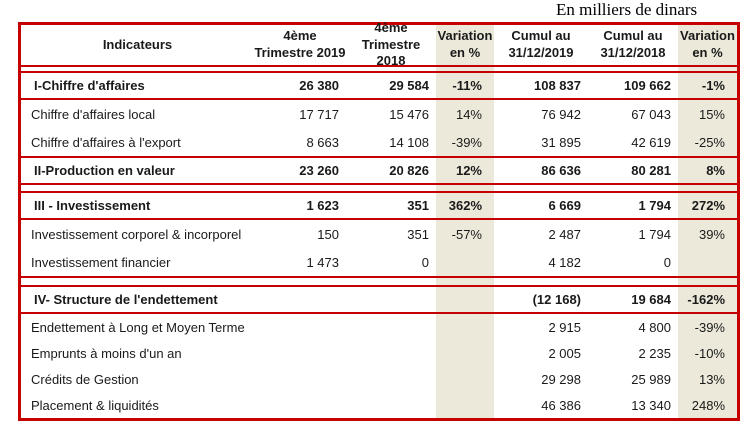 This screenshot has height=432, width=754. Describe the element at coordinates (328, 234) in the screenshot. I see `cell-q4-2019: 150` at that location.